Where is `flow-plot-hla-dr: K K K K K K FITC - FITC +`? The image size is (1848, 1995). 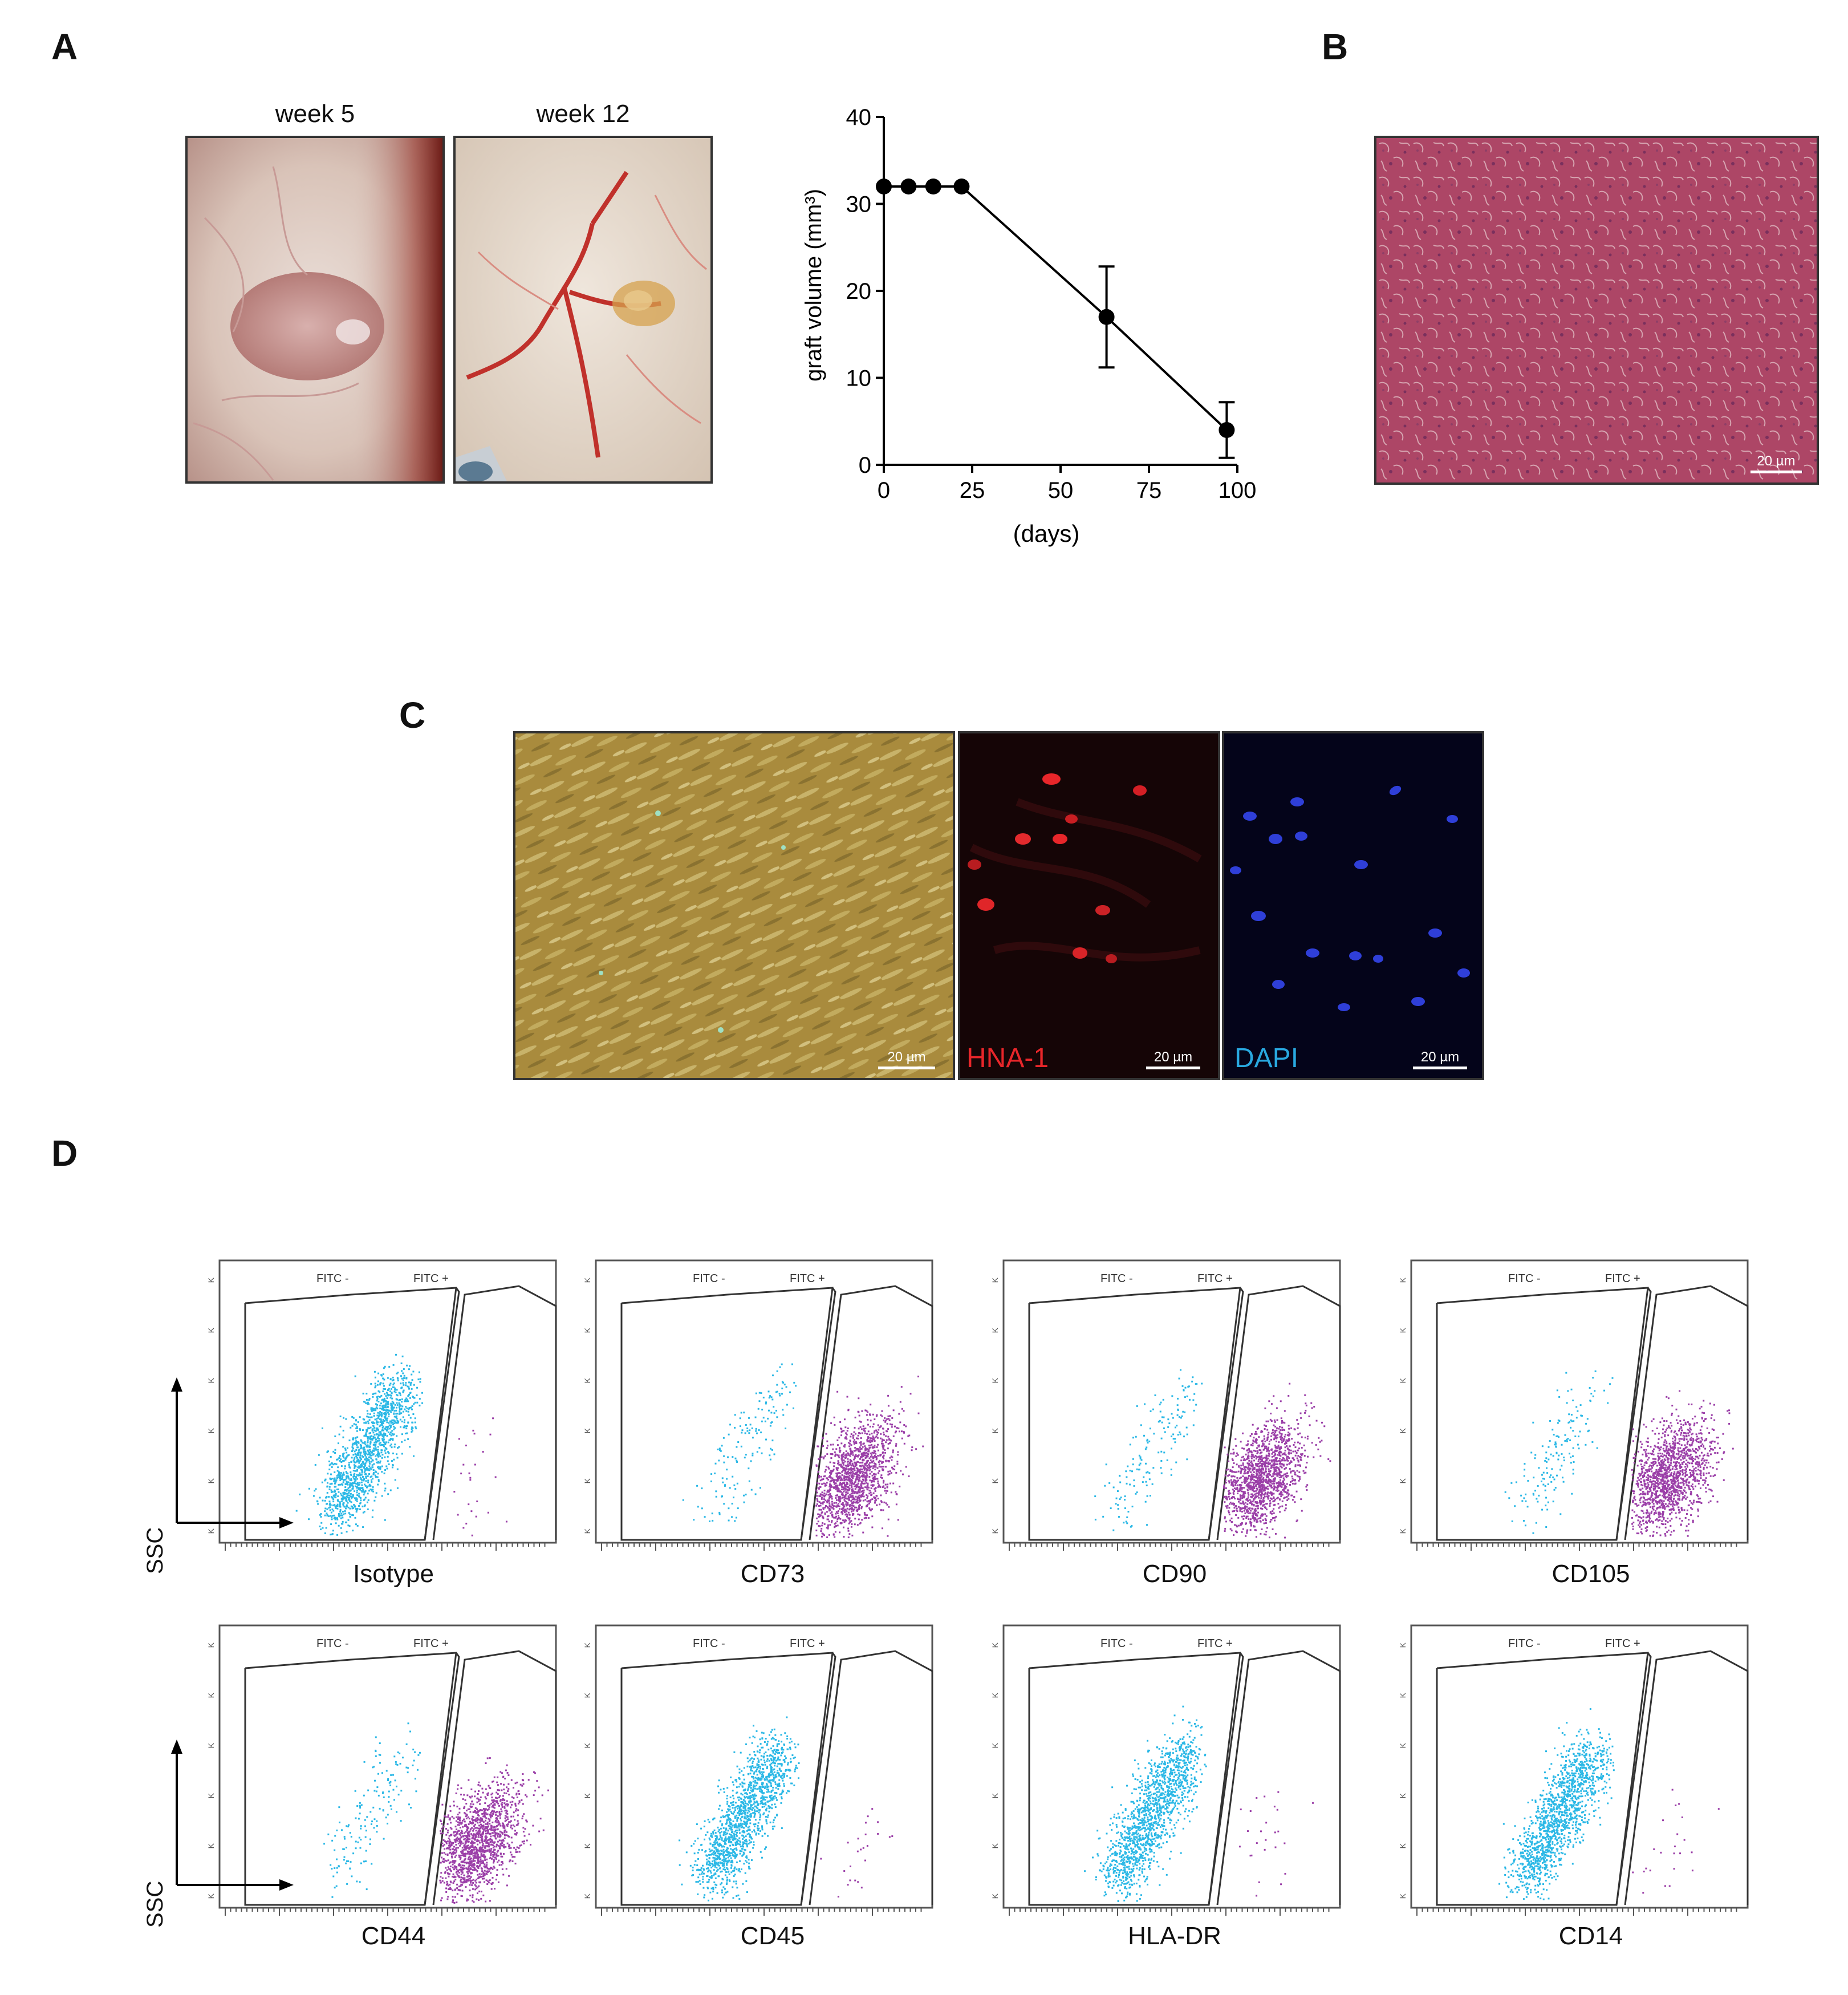
flow-plot-hla-dr: K K K K K K FITC - FITC + is located at coordinates (1165, 1770).